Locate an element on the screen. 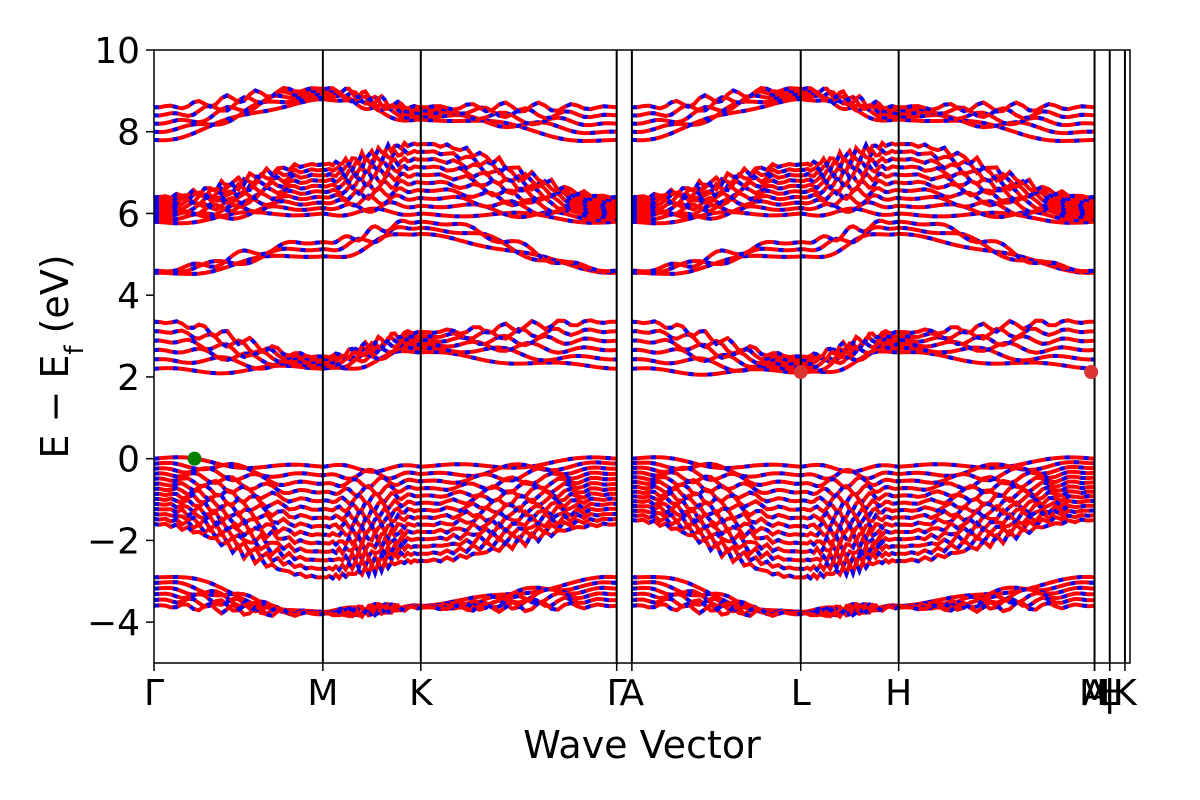 Image resolution: width=1200 pixels, height=800 pixels. y-tick-label-3: 2 is located at coordinates (128, 378).